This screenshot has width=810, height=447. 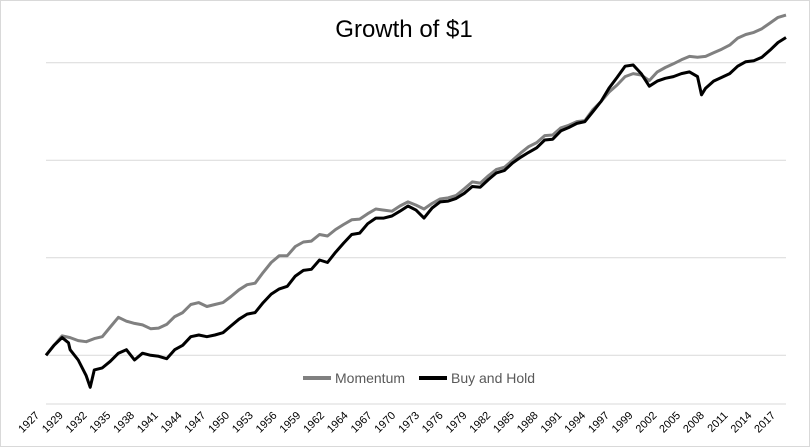 What do you see at coordinates (196, 423) in the screenshot?
I see `x-tick-label: 1947` at bounding box center [196, 423].